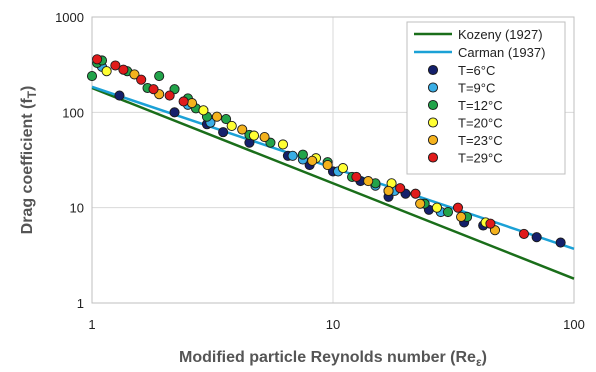  I want to click on y-tick-label: 100, so click(73, 112).